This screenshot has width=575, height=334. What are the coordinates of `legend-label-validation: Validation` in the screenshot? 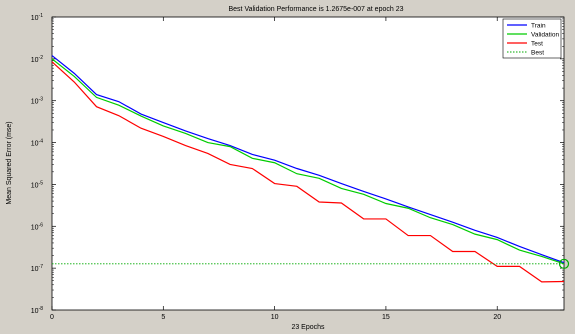 It's located at (545, 35).